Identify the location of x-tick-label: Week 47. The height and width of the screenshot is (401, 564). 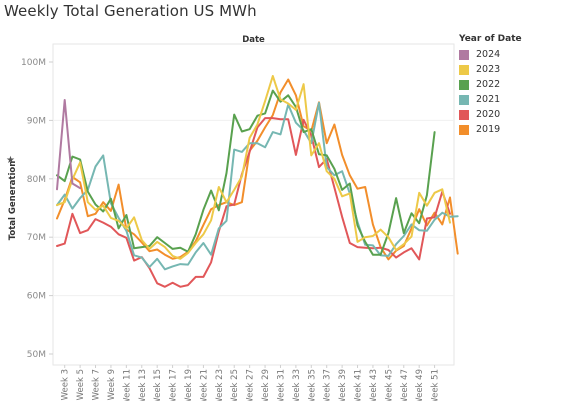
(405, 385).